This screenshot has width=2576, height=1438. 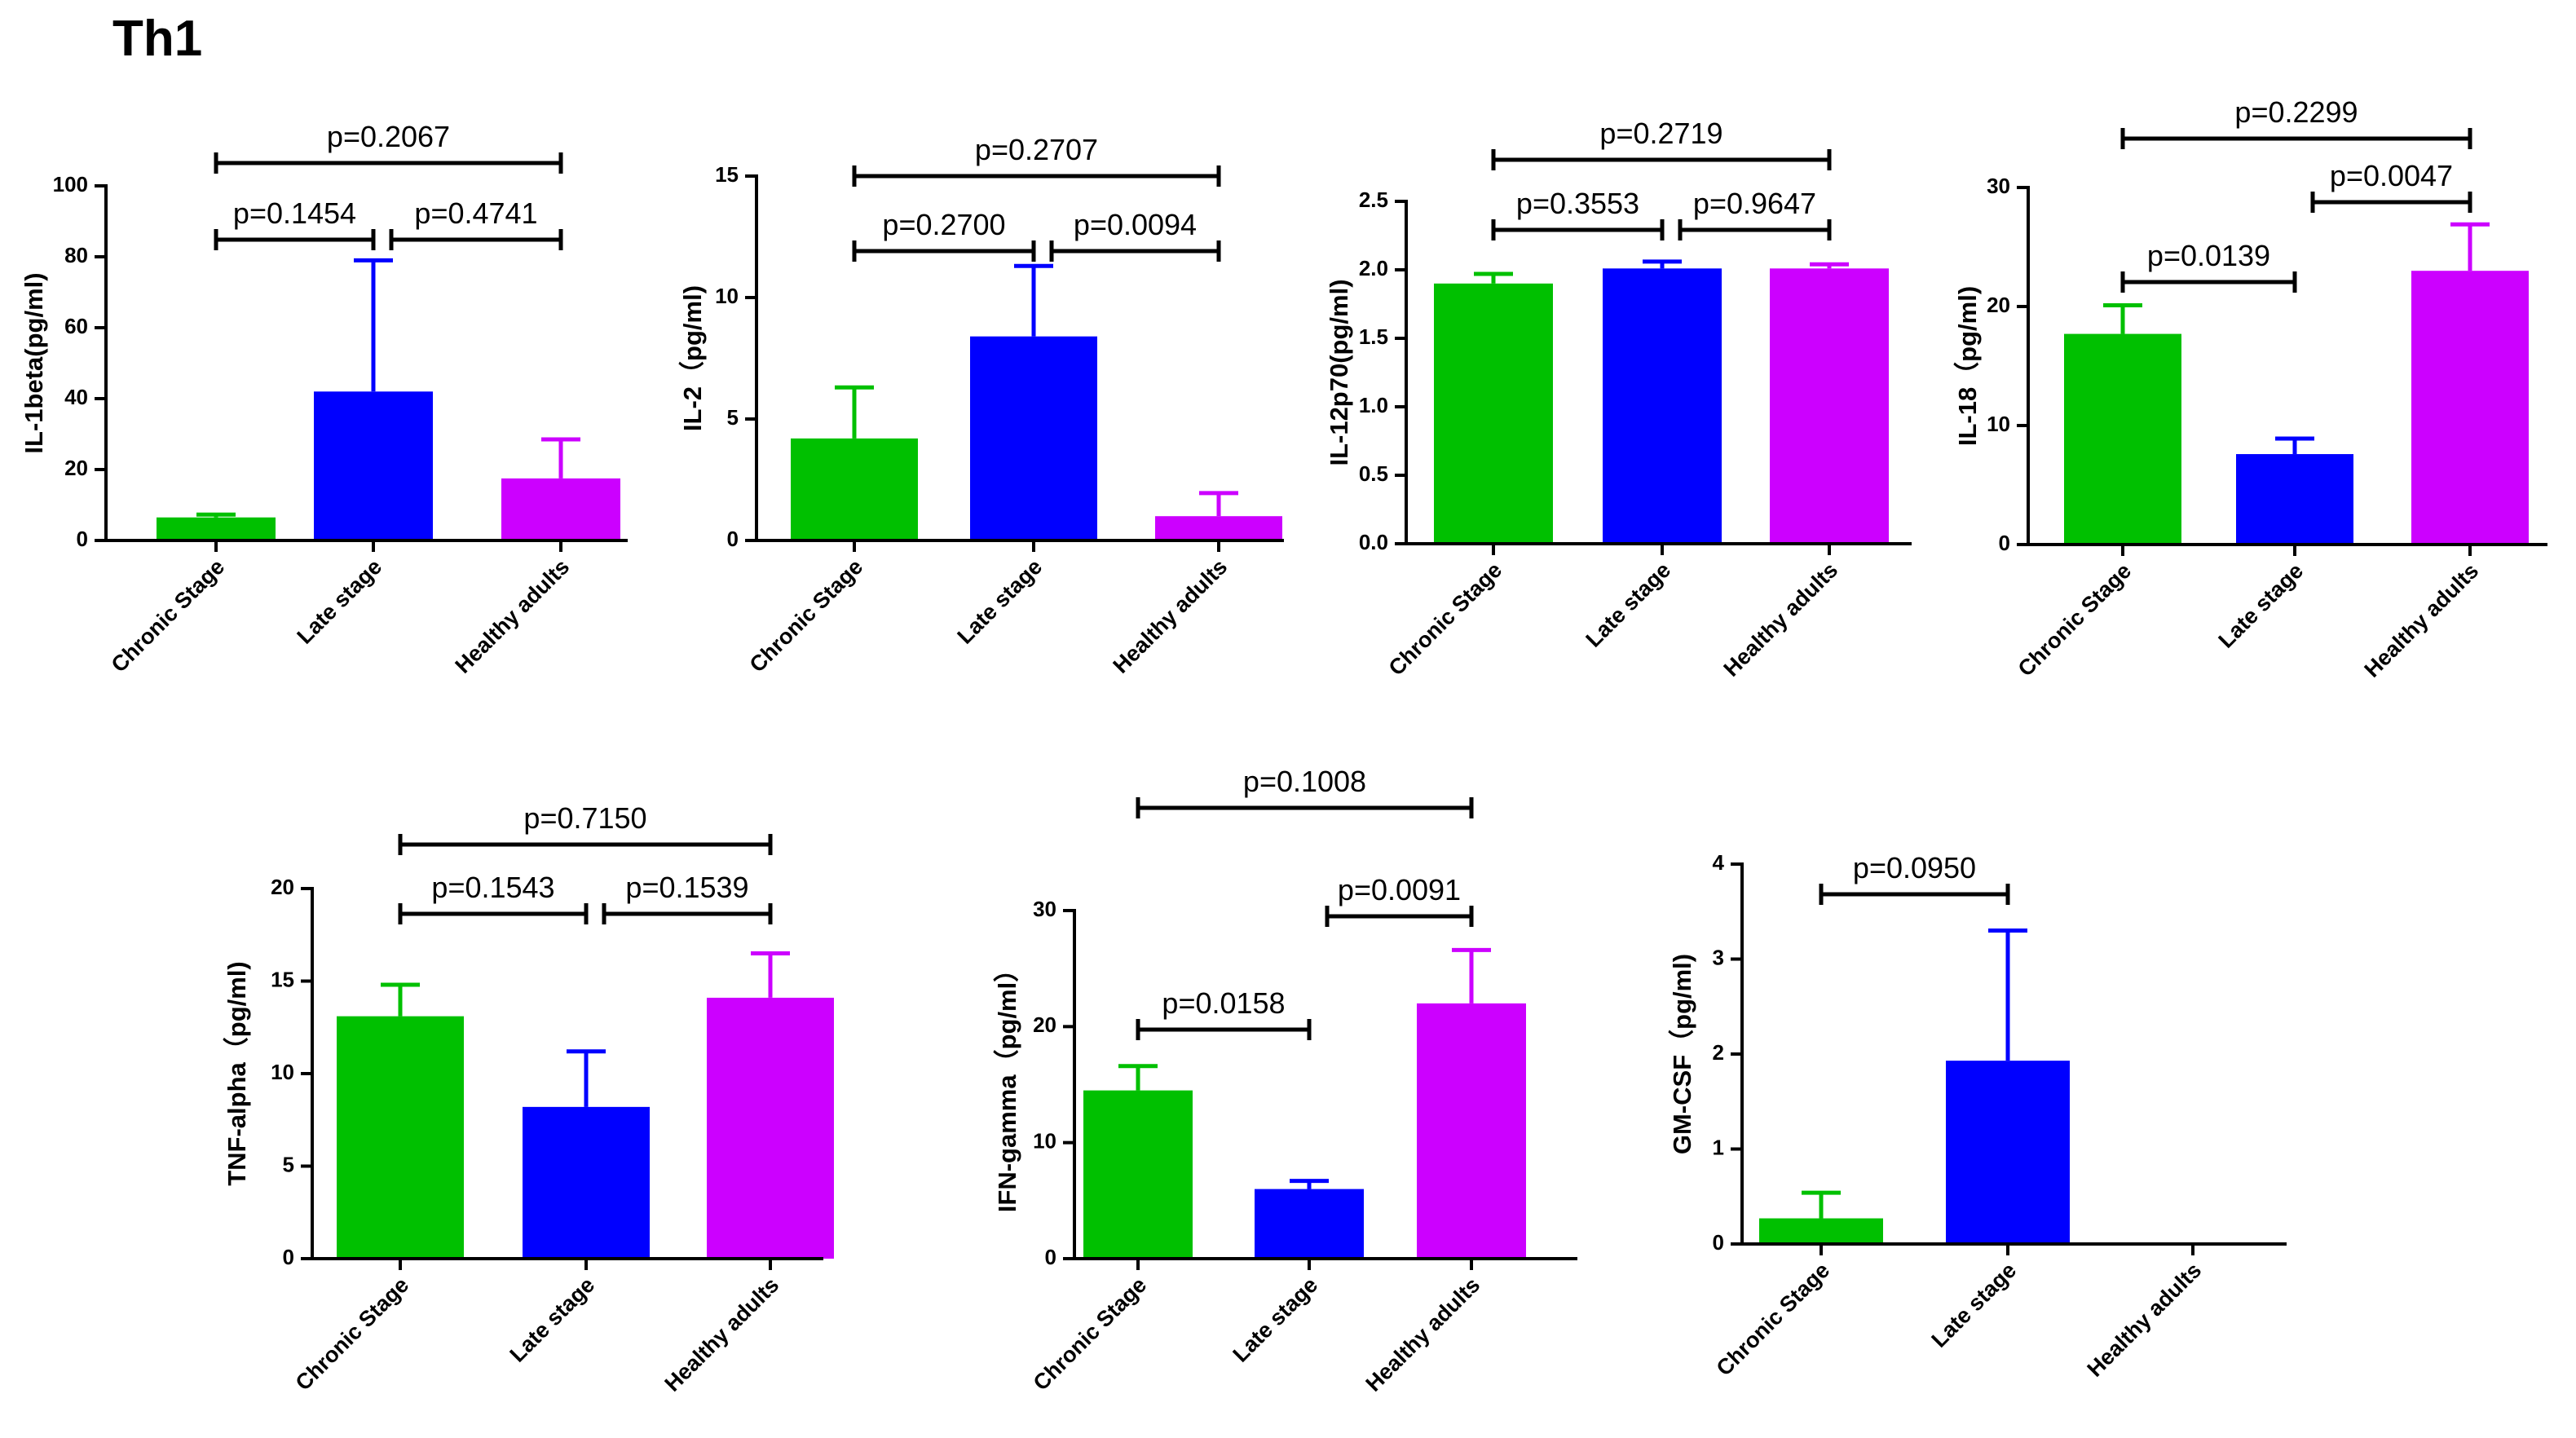 I want to click on p-value-label: p=0.3553, so click(x=1577, y=204).